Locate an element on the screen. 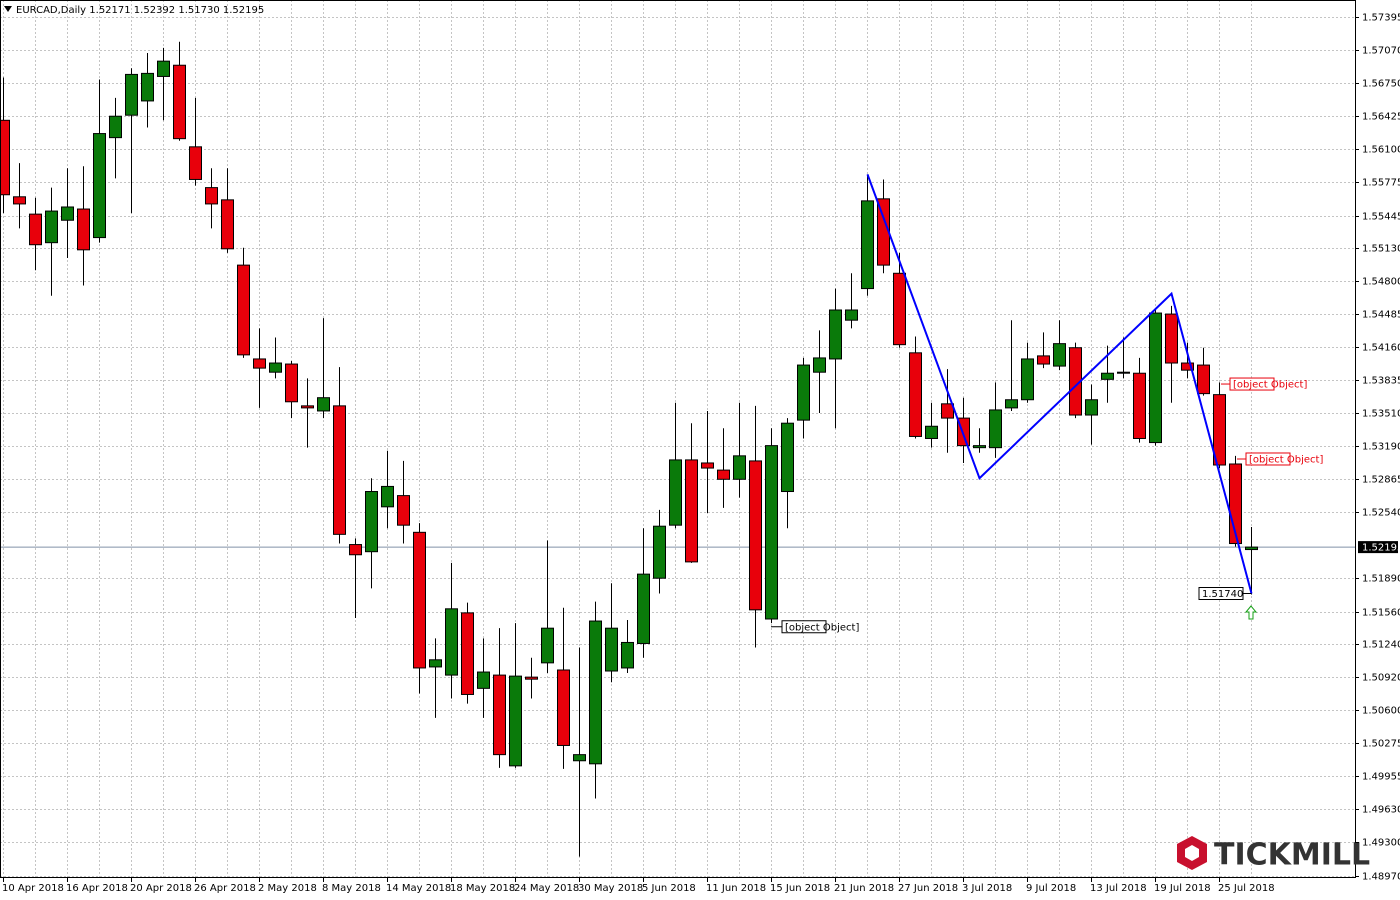  y-tick-label: 1.48970 is located at coordinates (1381, 877).